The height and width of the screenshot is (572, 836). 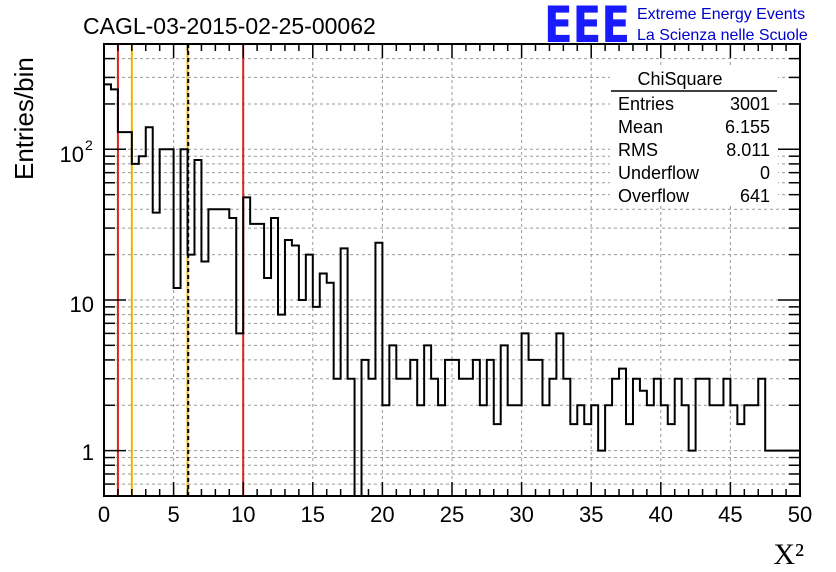 What do you see at coordinates (800, 514) in the screenshot?
I see `x-tick-label: 50` at bounding box center [800, 514].